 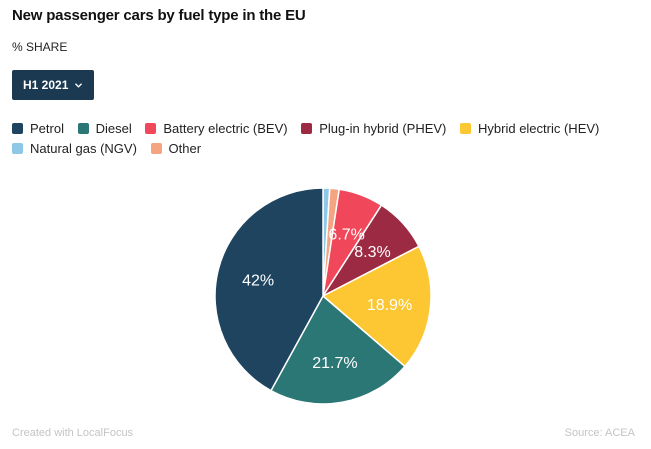 I want to click on legend-item: Other, so click(x=176, y=148).